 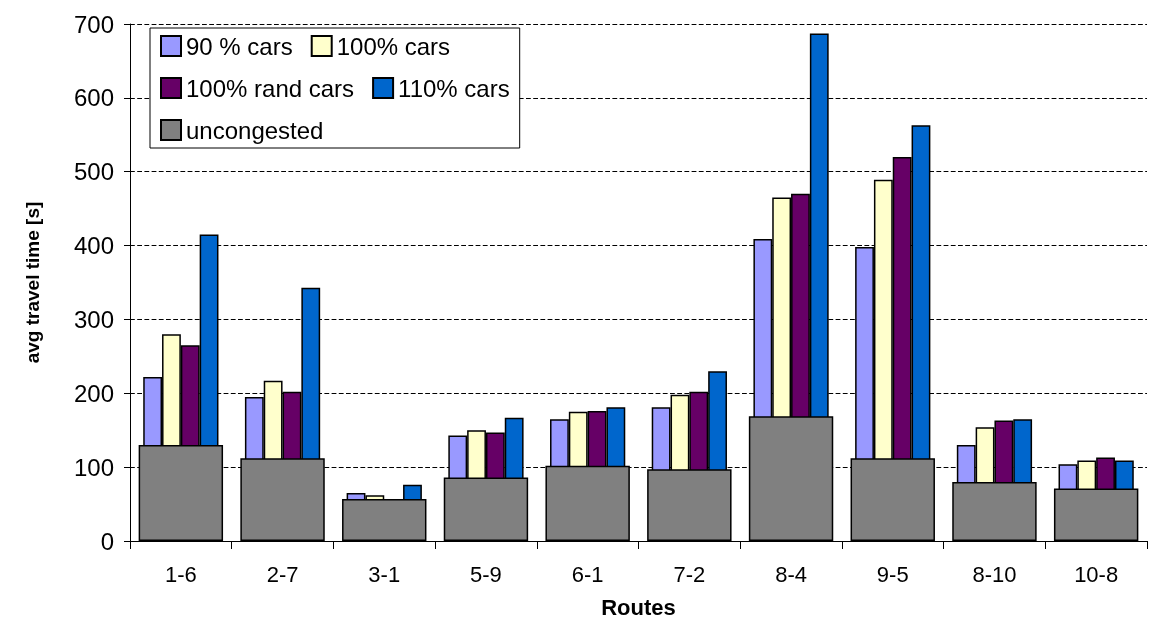 What do you see at coordinates (638, 607) in the screenshot?
I see `x-axis-title: Routes` at bounding box center [638, 607].